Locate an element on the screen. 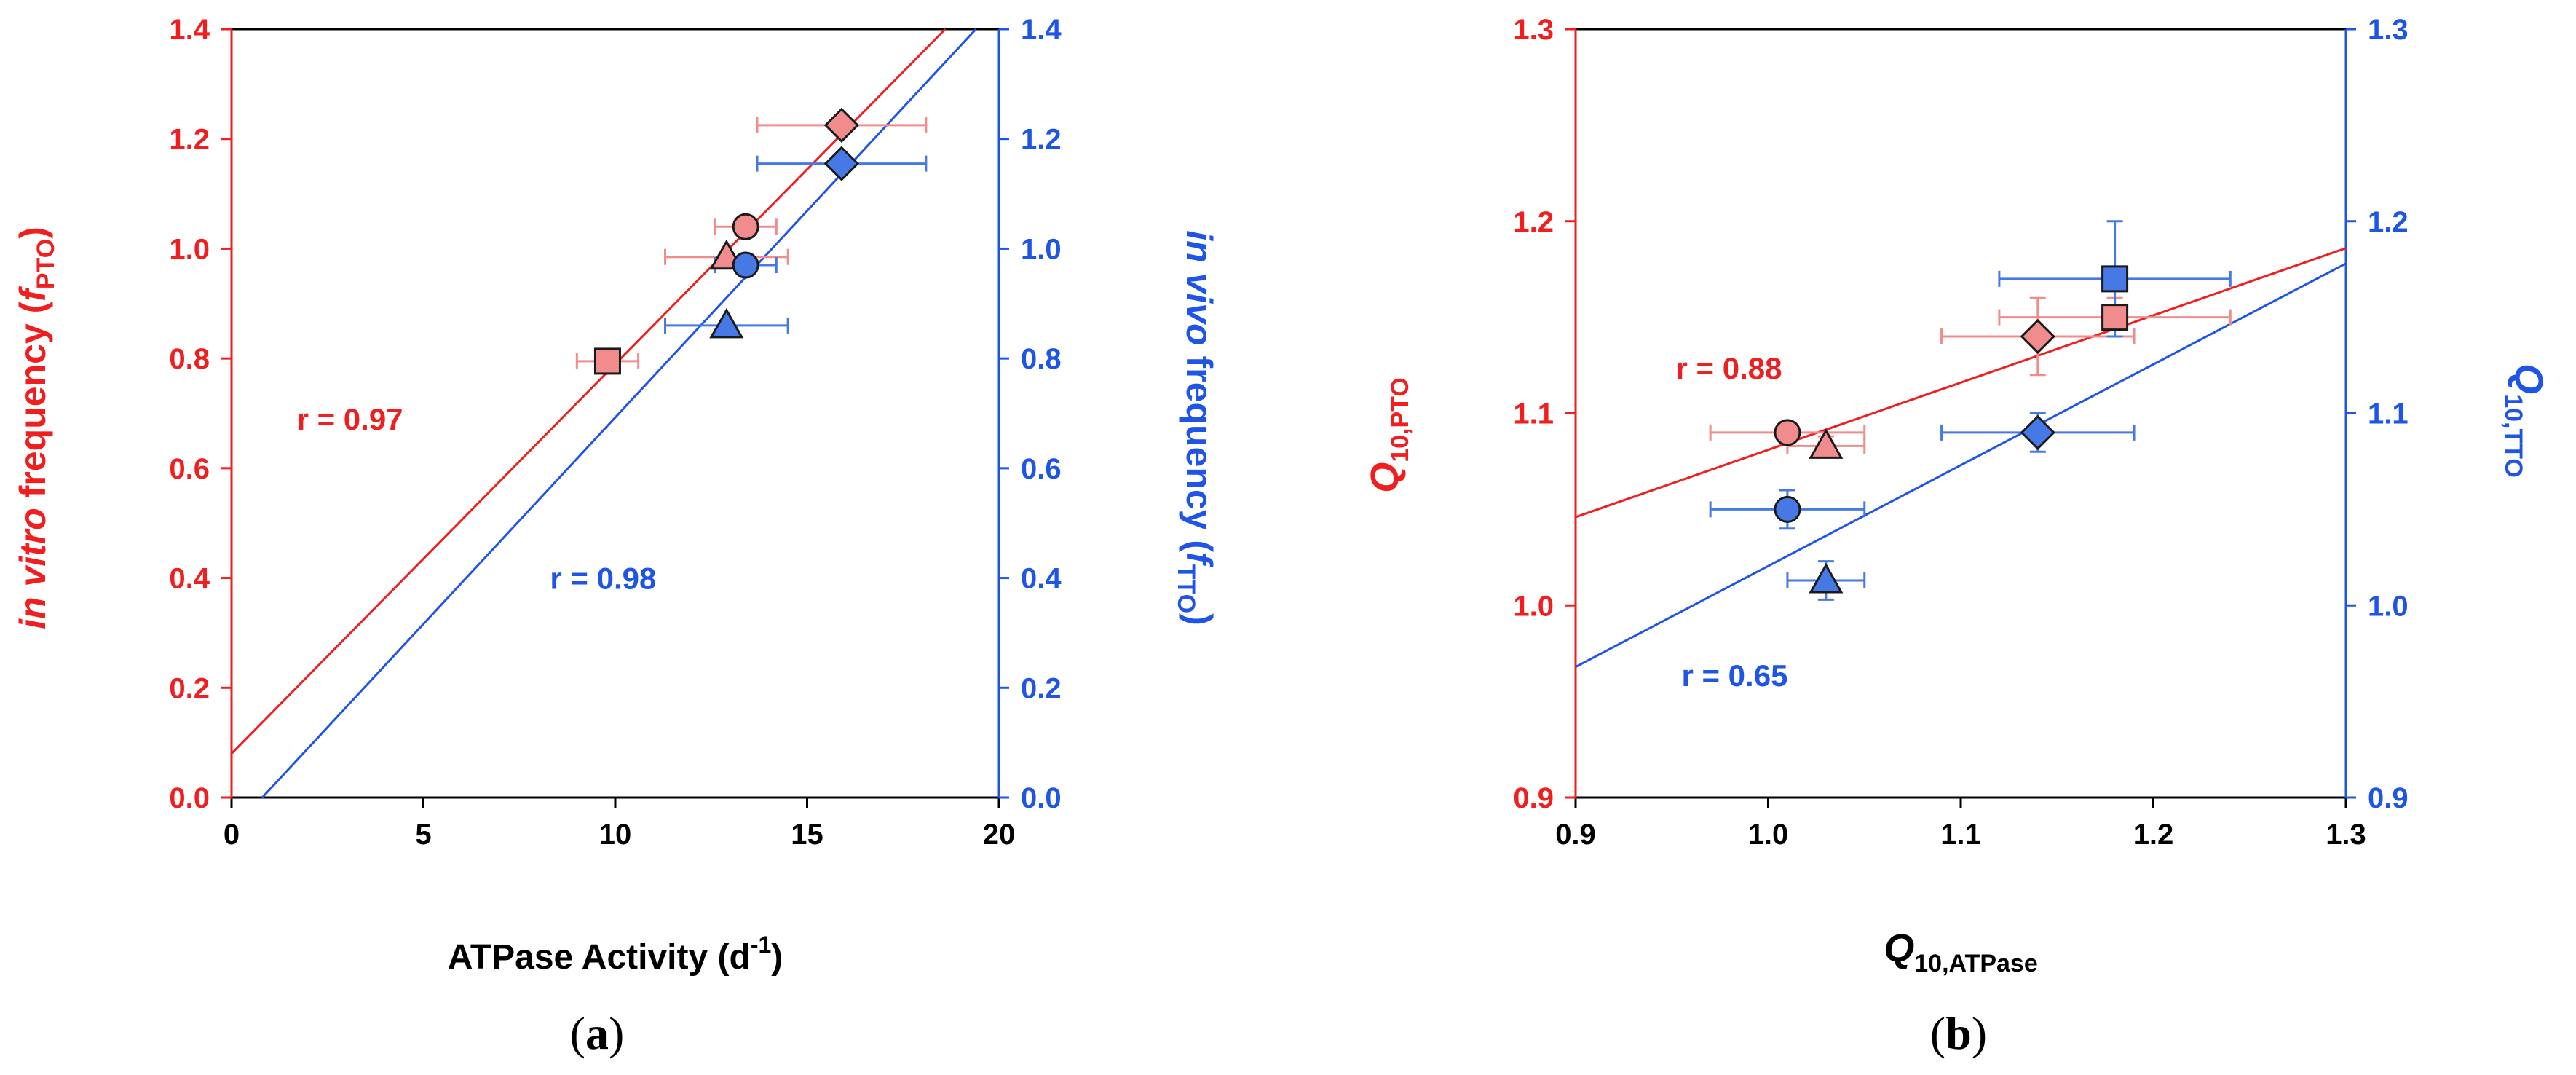 The image size is (2576, 1075). panel-label-letter: a is located at coordinates (597, 1033).